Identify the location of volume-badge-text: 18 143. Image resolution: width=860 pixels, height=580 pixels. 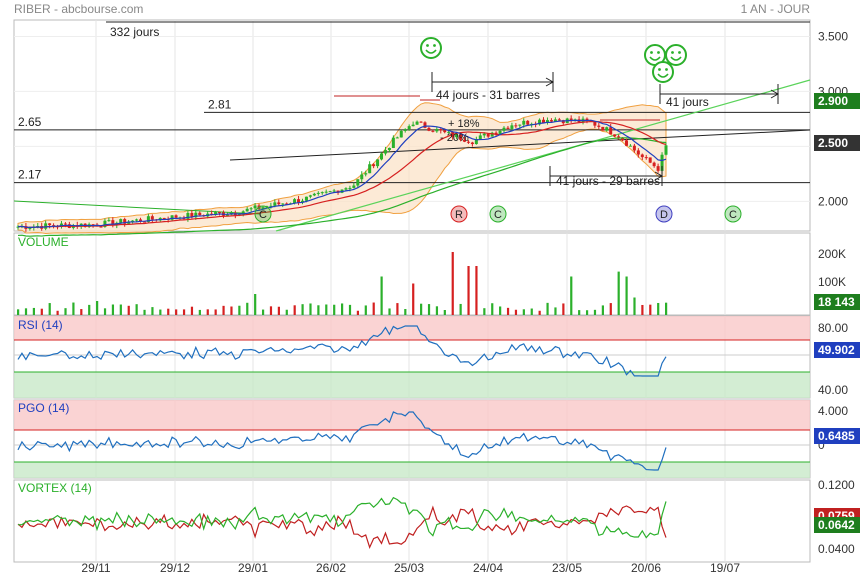
(836, 302).